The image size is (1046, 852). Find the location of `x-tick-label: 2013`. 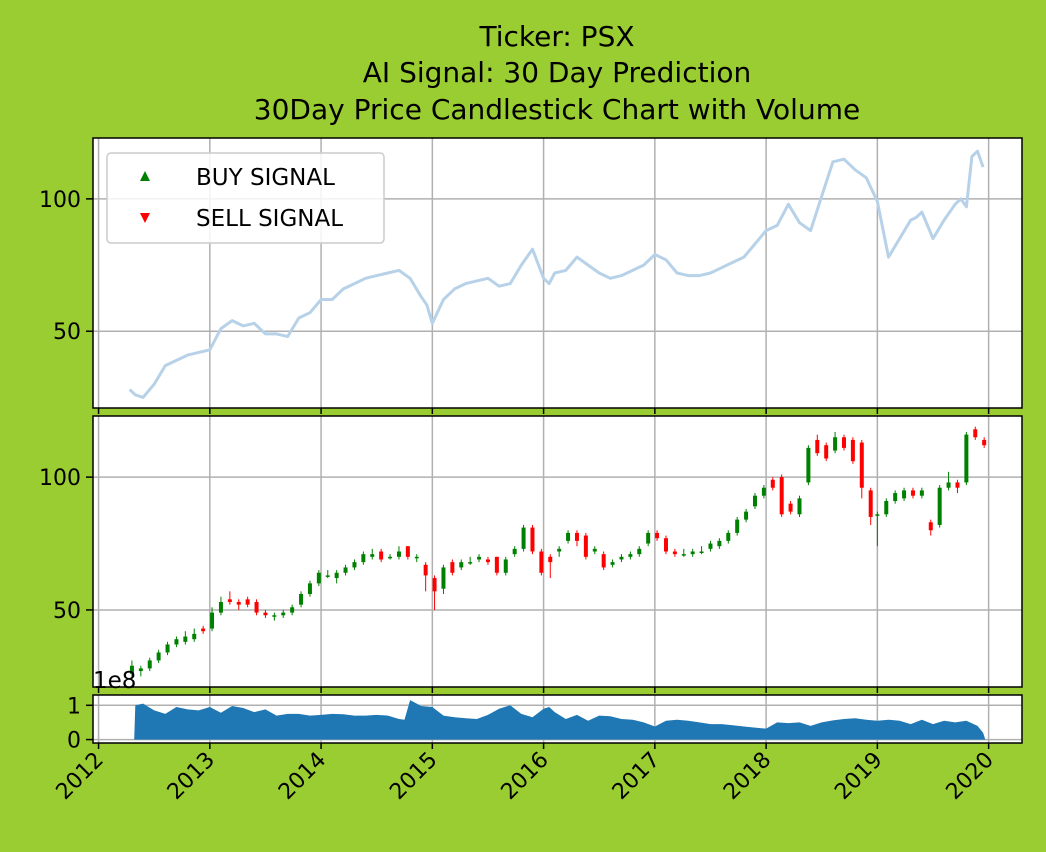

x-tick-label: 2013 is located at coordinates (191, 776).